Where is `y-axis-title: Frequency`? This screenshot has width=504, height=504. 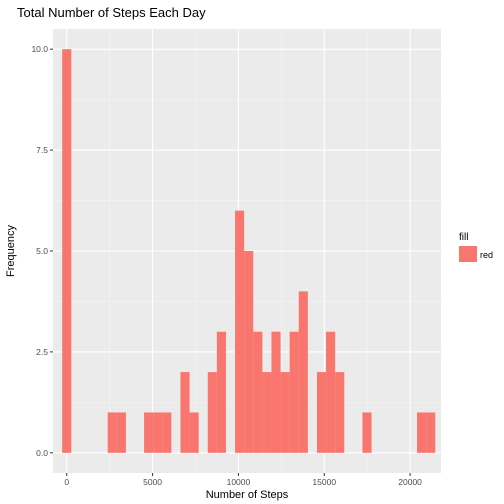 y-axis-title: Frequency is located at coordinates (11, 251).